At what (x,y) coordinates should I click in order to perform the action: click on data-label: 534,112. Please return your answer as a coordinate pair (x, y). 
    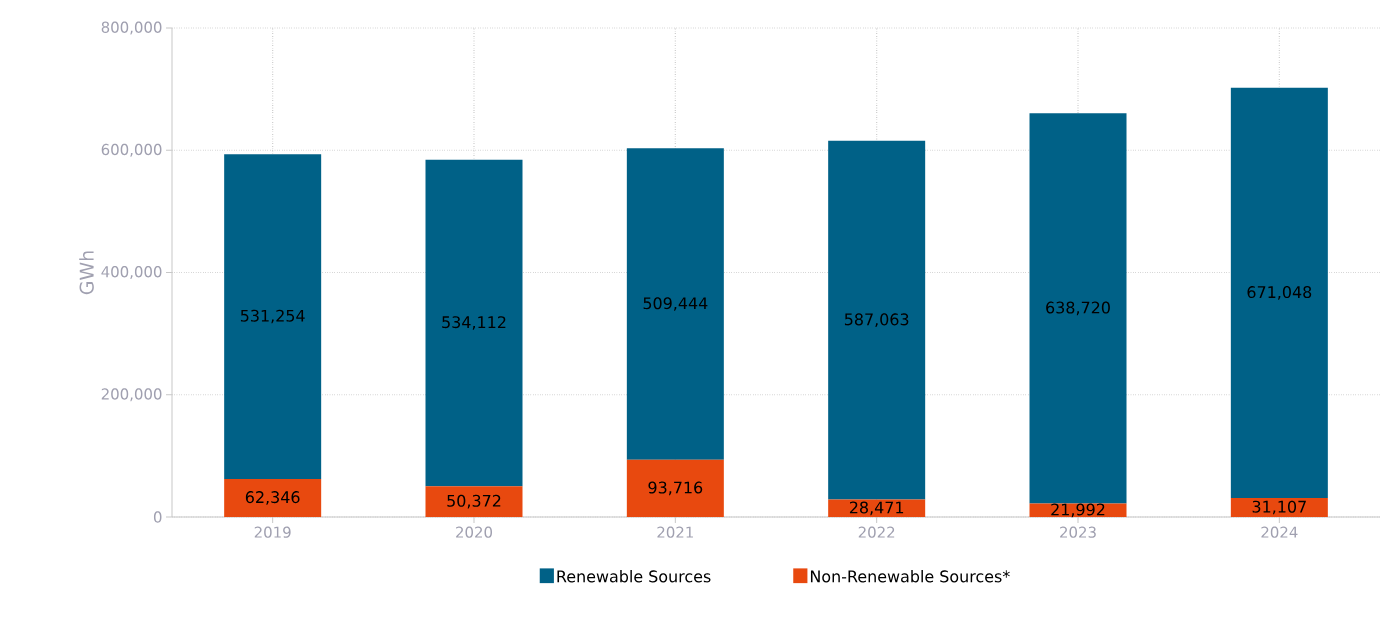
    Looking at the image, I should click on (474, 323).